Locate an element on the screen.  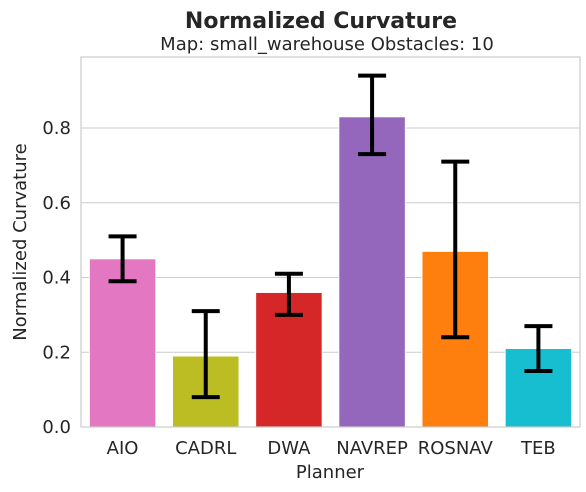
x-tick-label: TEB is located at coordinates (538, 448).